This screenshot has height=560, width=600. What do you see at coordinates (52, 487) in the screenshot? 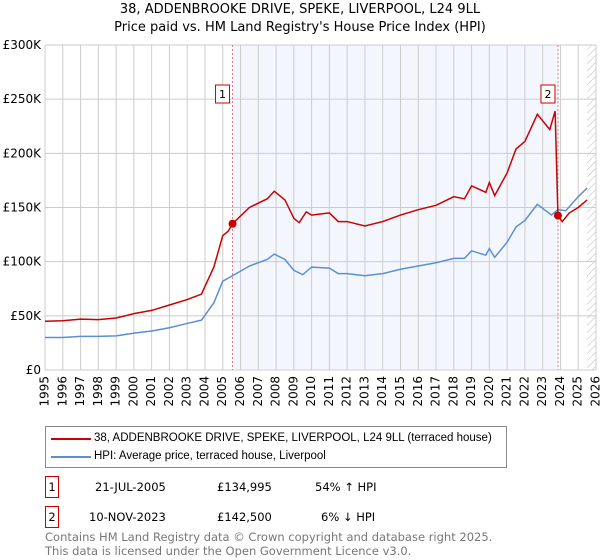
I see `marker-badge: 1` at bounding box center [52, 487].